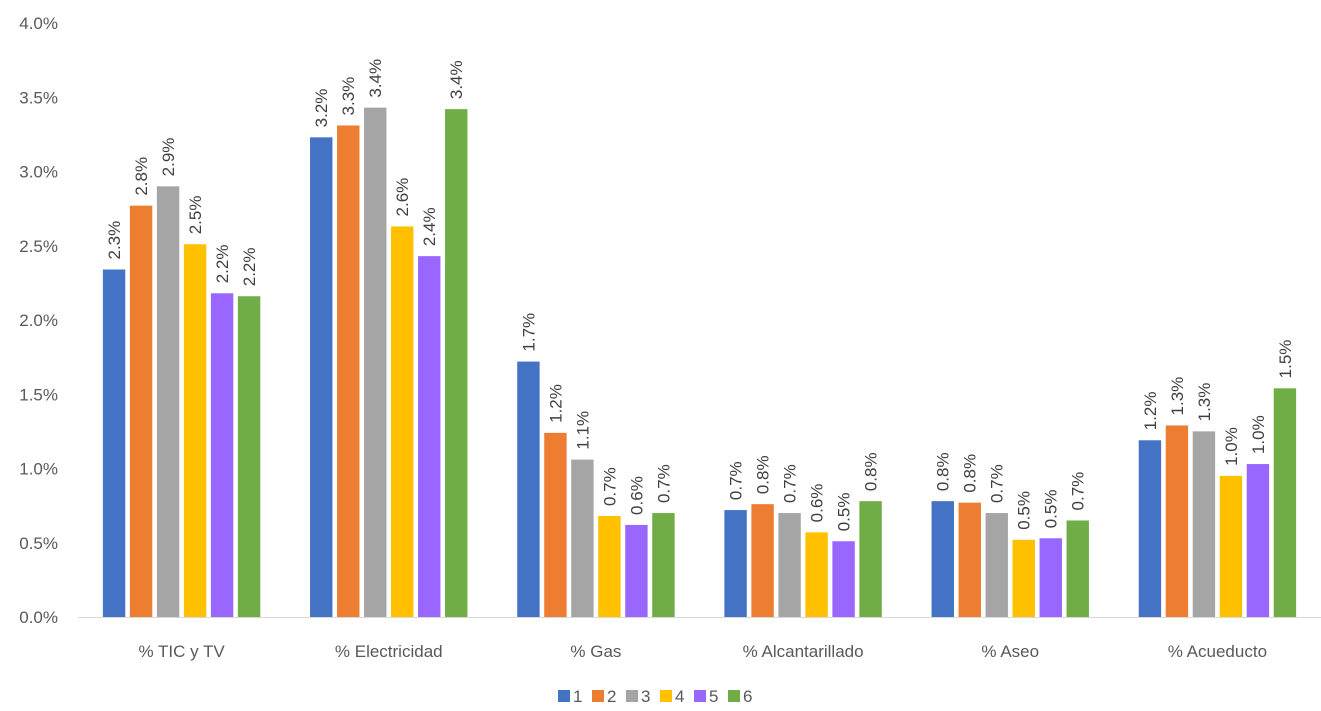  I want to click on y-tick-label: 4.0%, so click(38, 23).